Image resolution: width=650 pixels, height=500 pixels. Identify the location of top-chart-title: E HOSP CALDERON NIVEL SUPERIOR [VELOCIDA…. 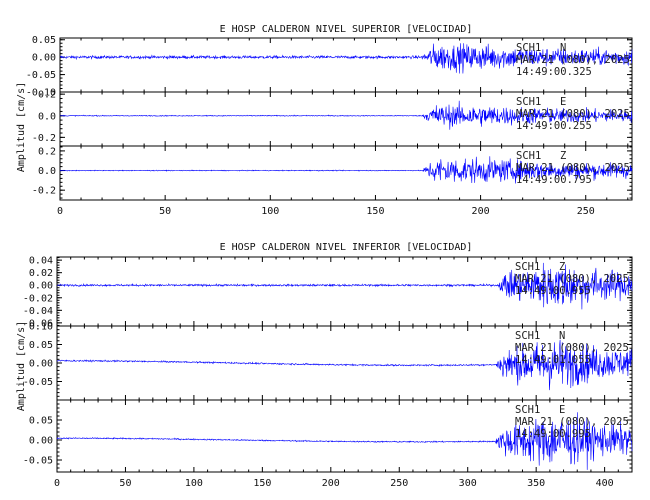
(346, 29).